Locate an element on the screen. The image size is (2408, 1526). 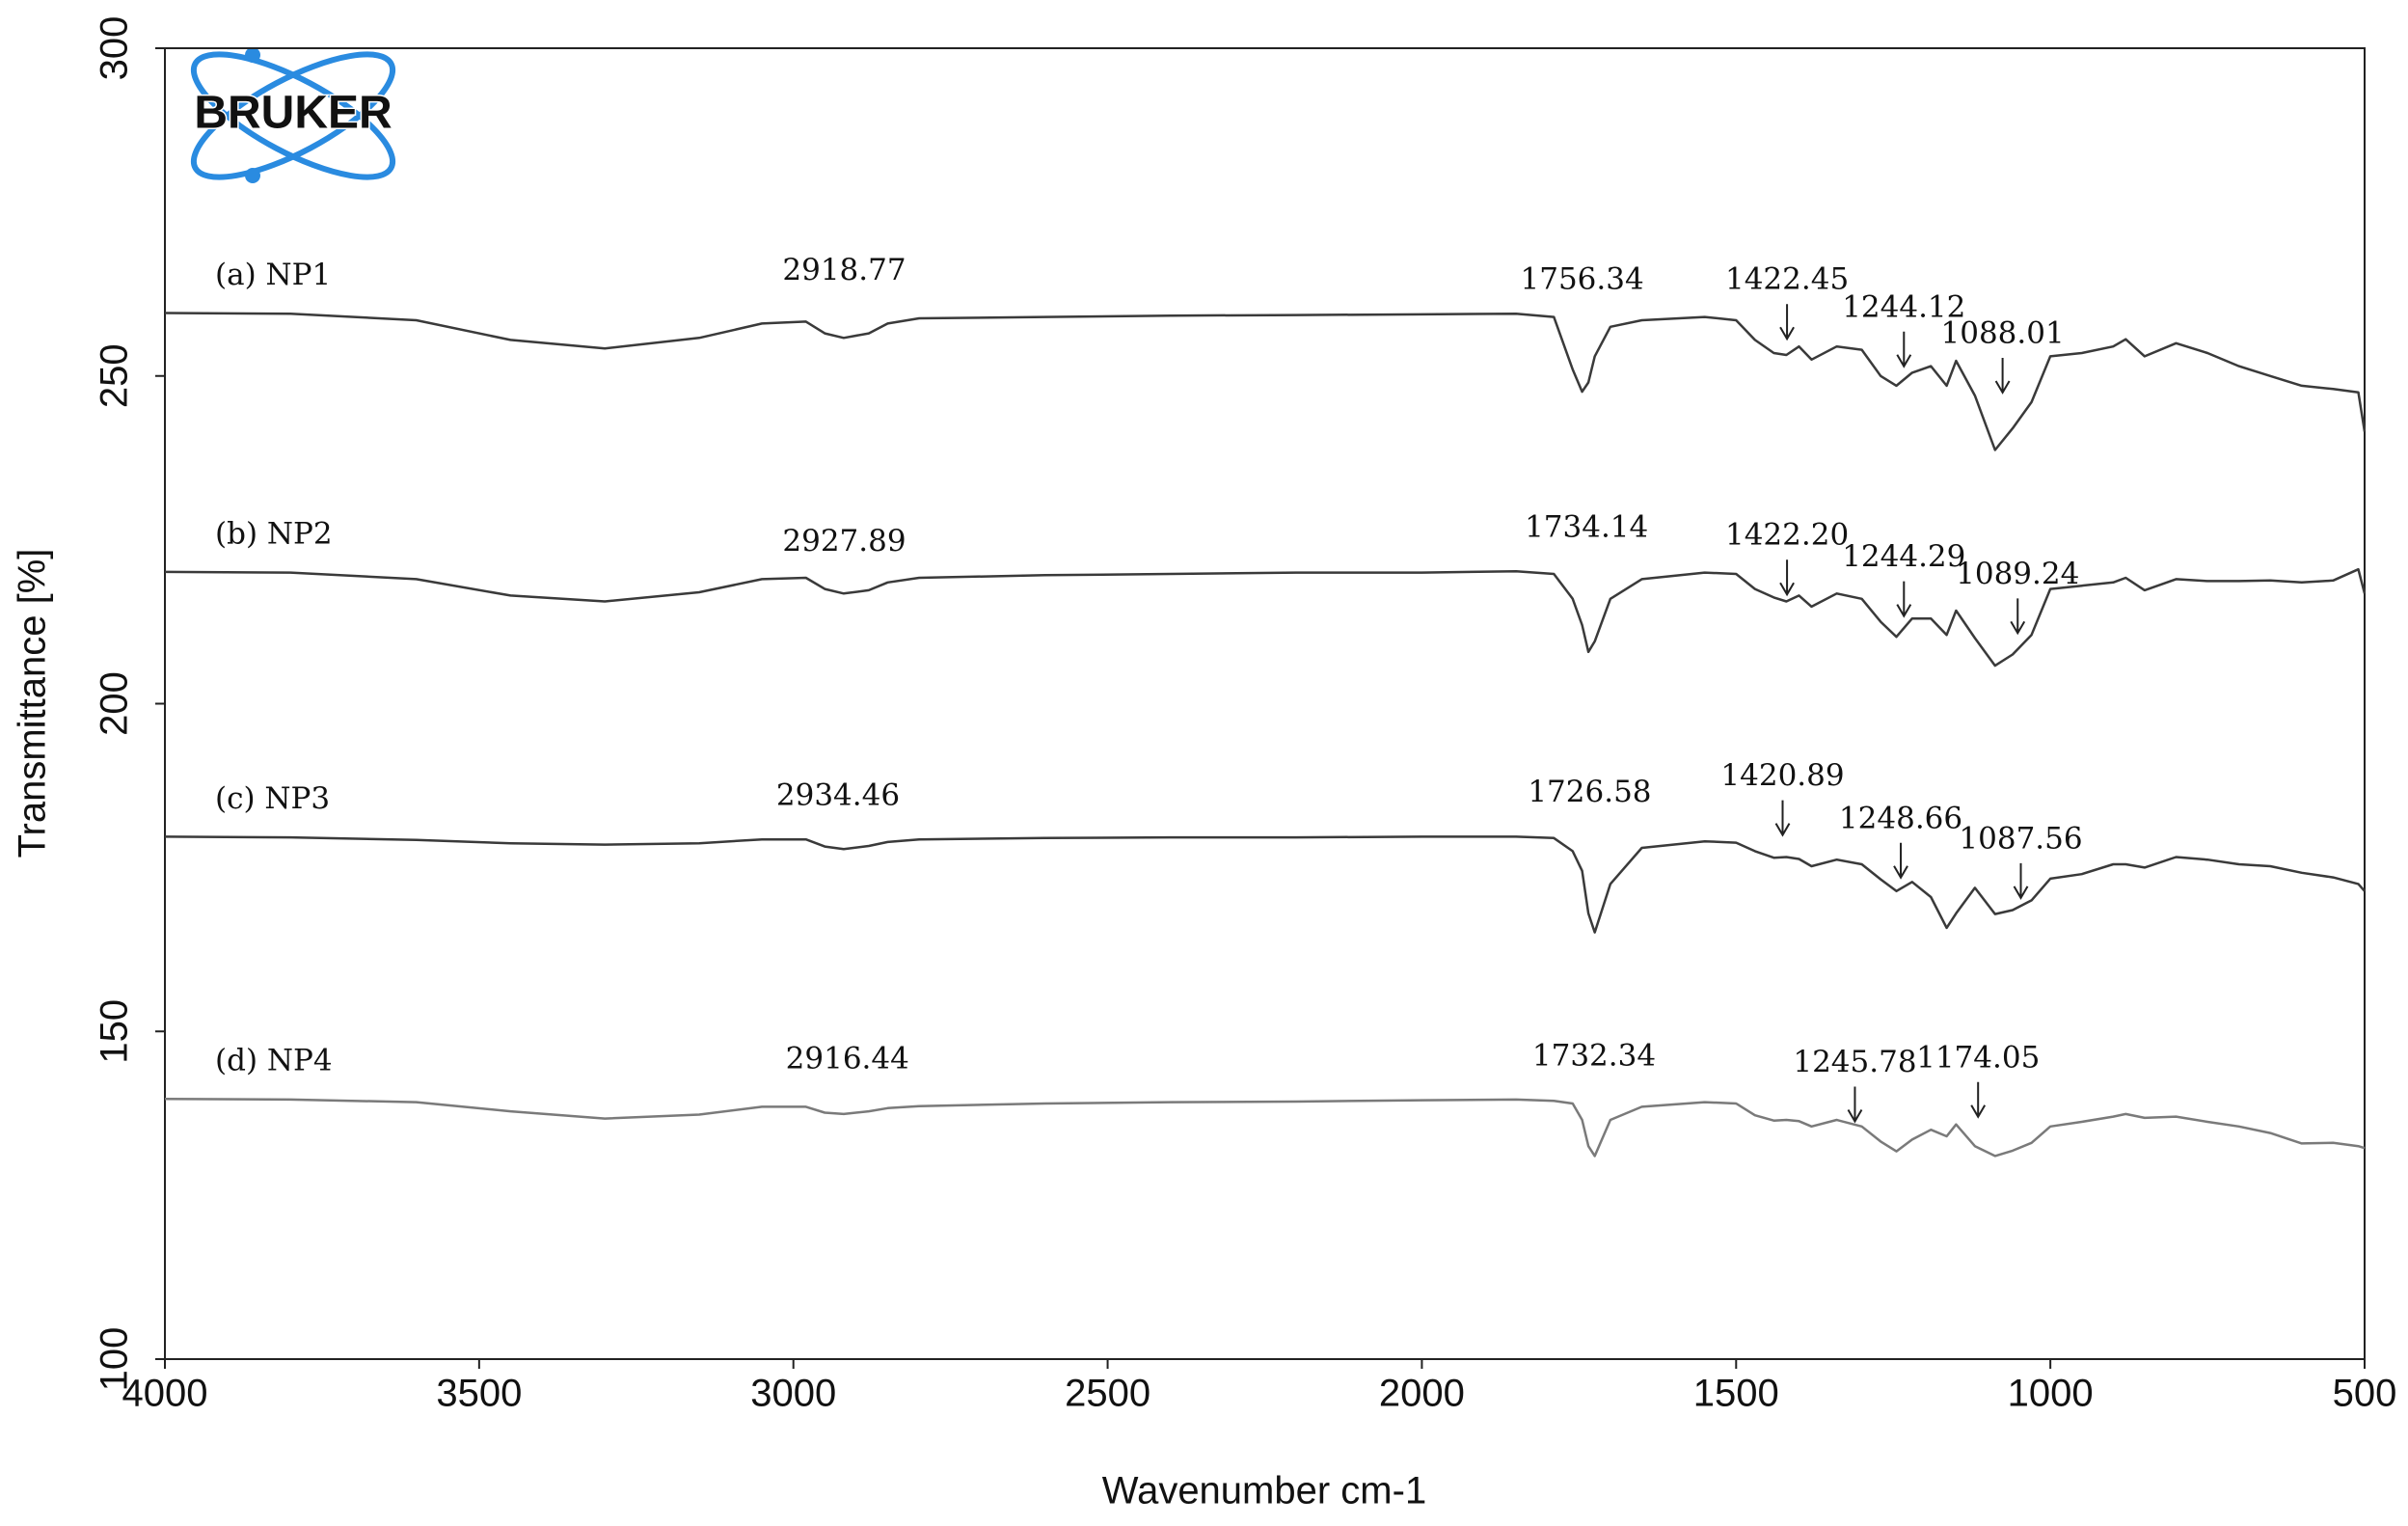
y-tick-label: 250 is located at coordinates (115, 375).